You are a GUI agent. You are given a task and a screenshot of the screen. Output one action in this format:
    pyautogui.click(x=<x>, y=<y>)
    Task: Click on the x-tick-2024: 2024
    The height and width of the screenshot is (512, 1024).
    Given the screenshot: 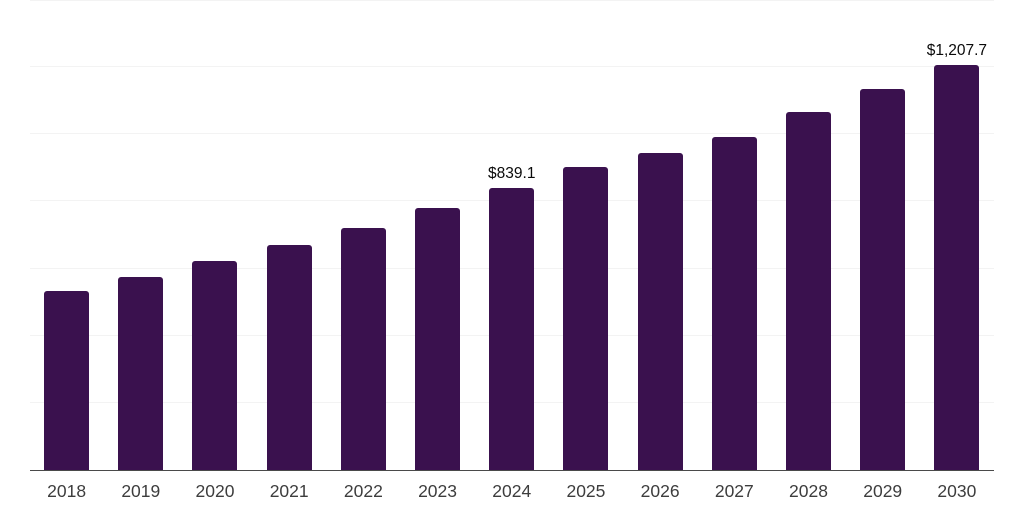 What is the action you would take?
    pyautogui.click(x=512, y=491)
    